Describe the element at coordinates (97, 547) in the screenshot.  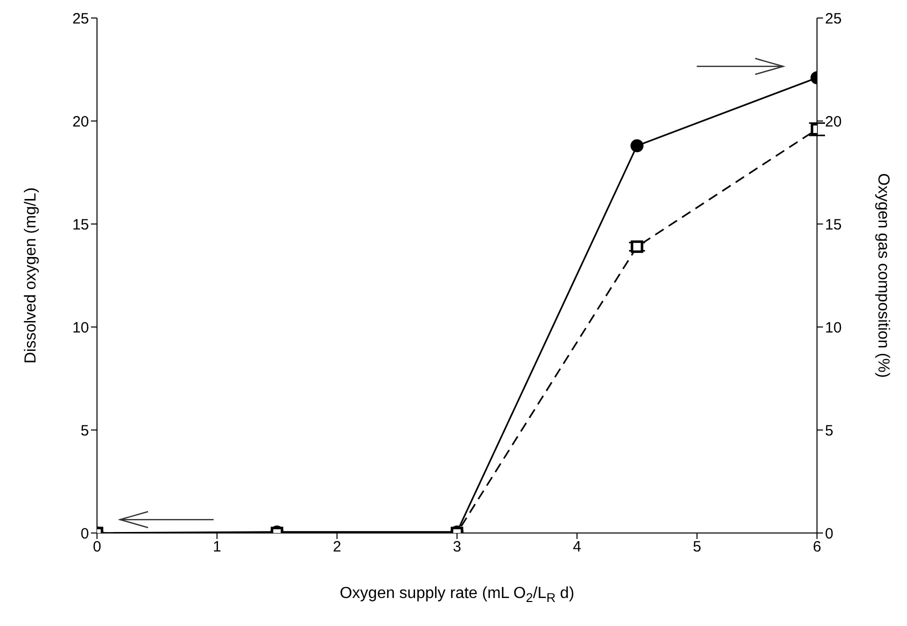
I see `x-tick-label: 0` at that location.